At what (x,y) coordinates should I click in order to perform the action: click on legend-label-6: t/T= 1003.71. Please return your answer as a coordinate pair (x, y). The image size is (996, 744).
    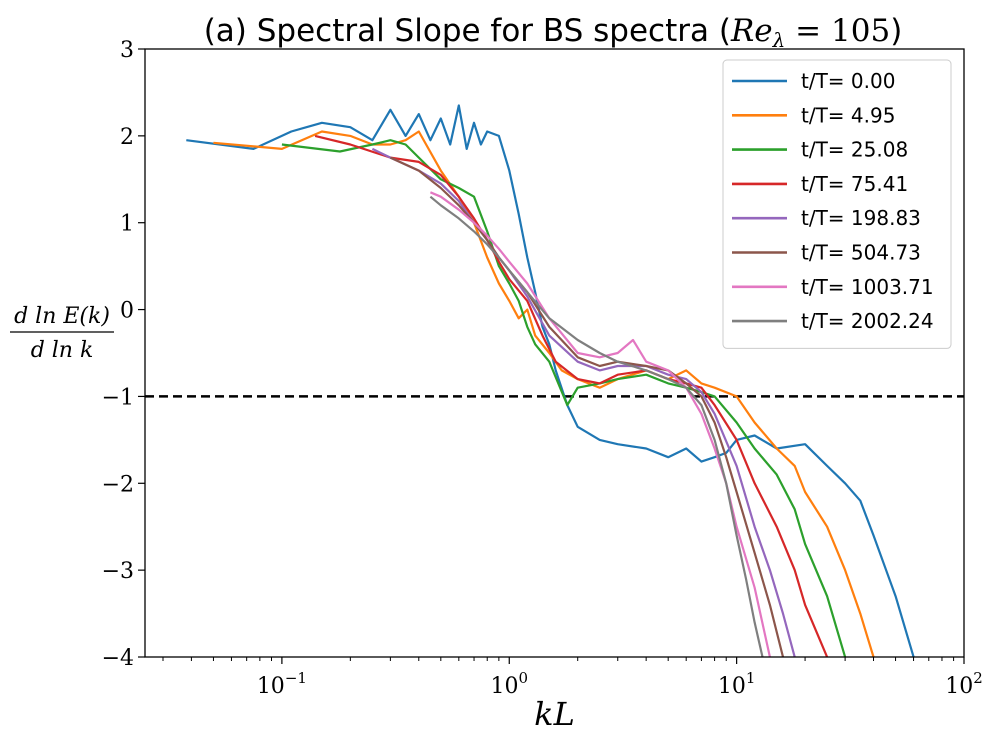
    Looking at the image, I should click on (867, 287).